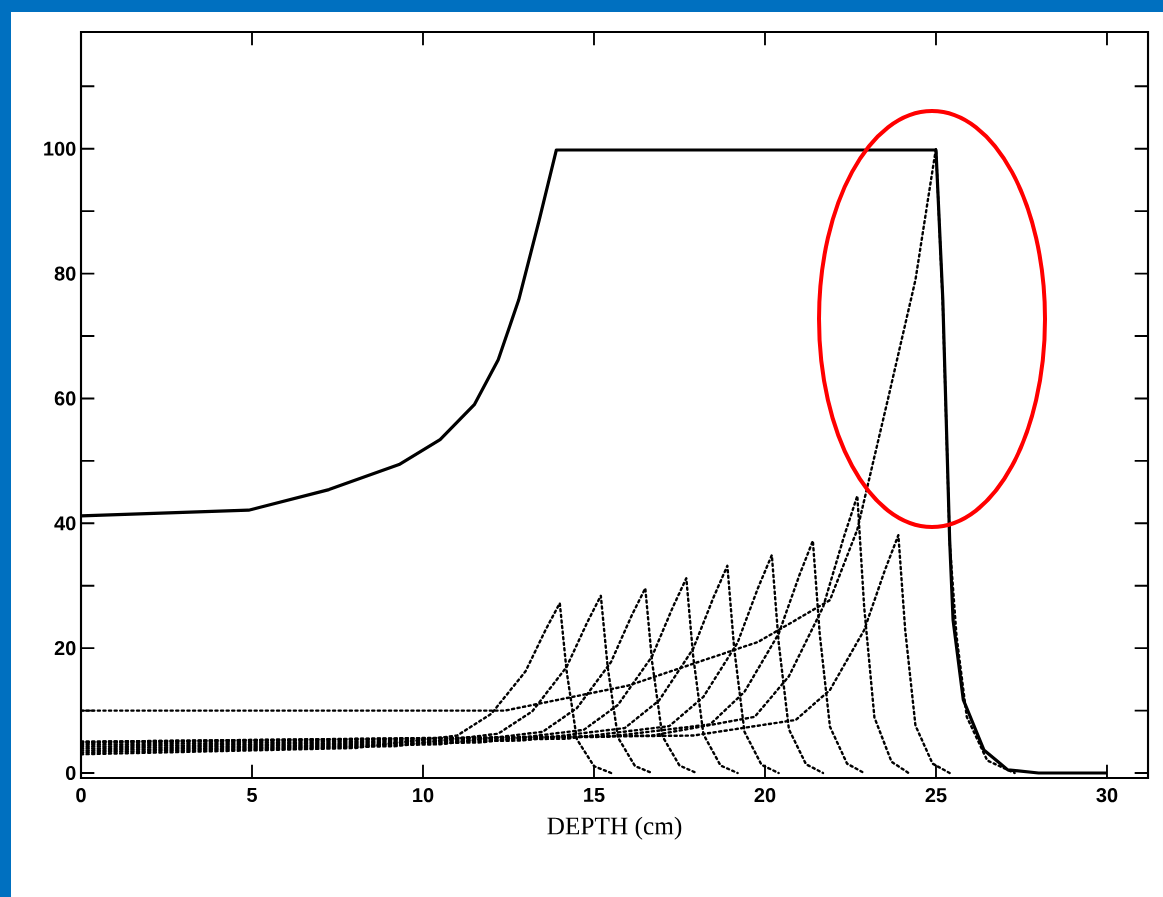 The height and width of the screenshot is (897, 1163). Describe the element at coordinates (252, 795) in the screenshot. I see `x-tick-label: 5` at that location.